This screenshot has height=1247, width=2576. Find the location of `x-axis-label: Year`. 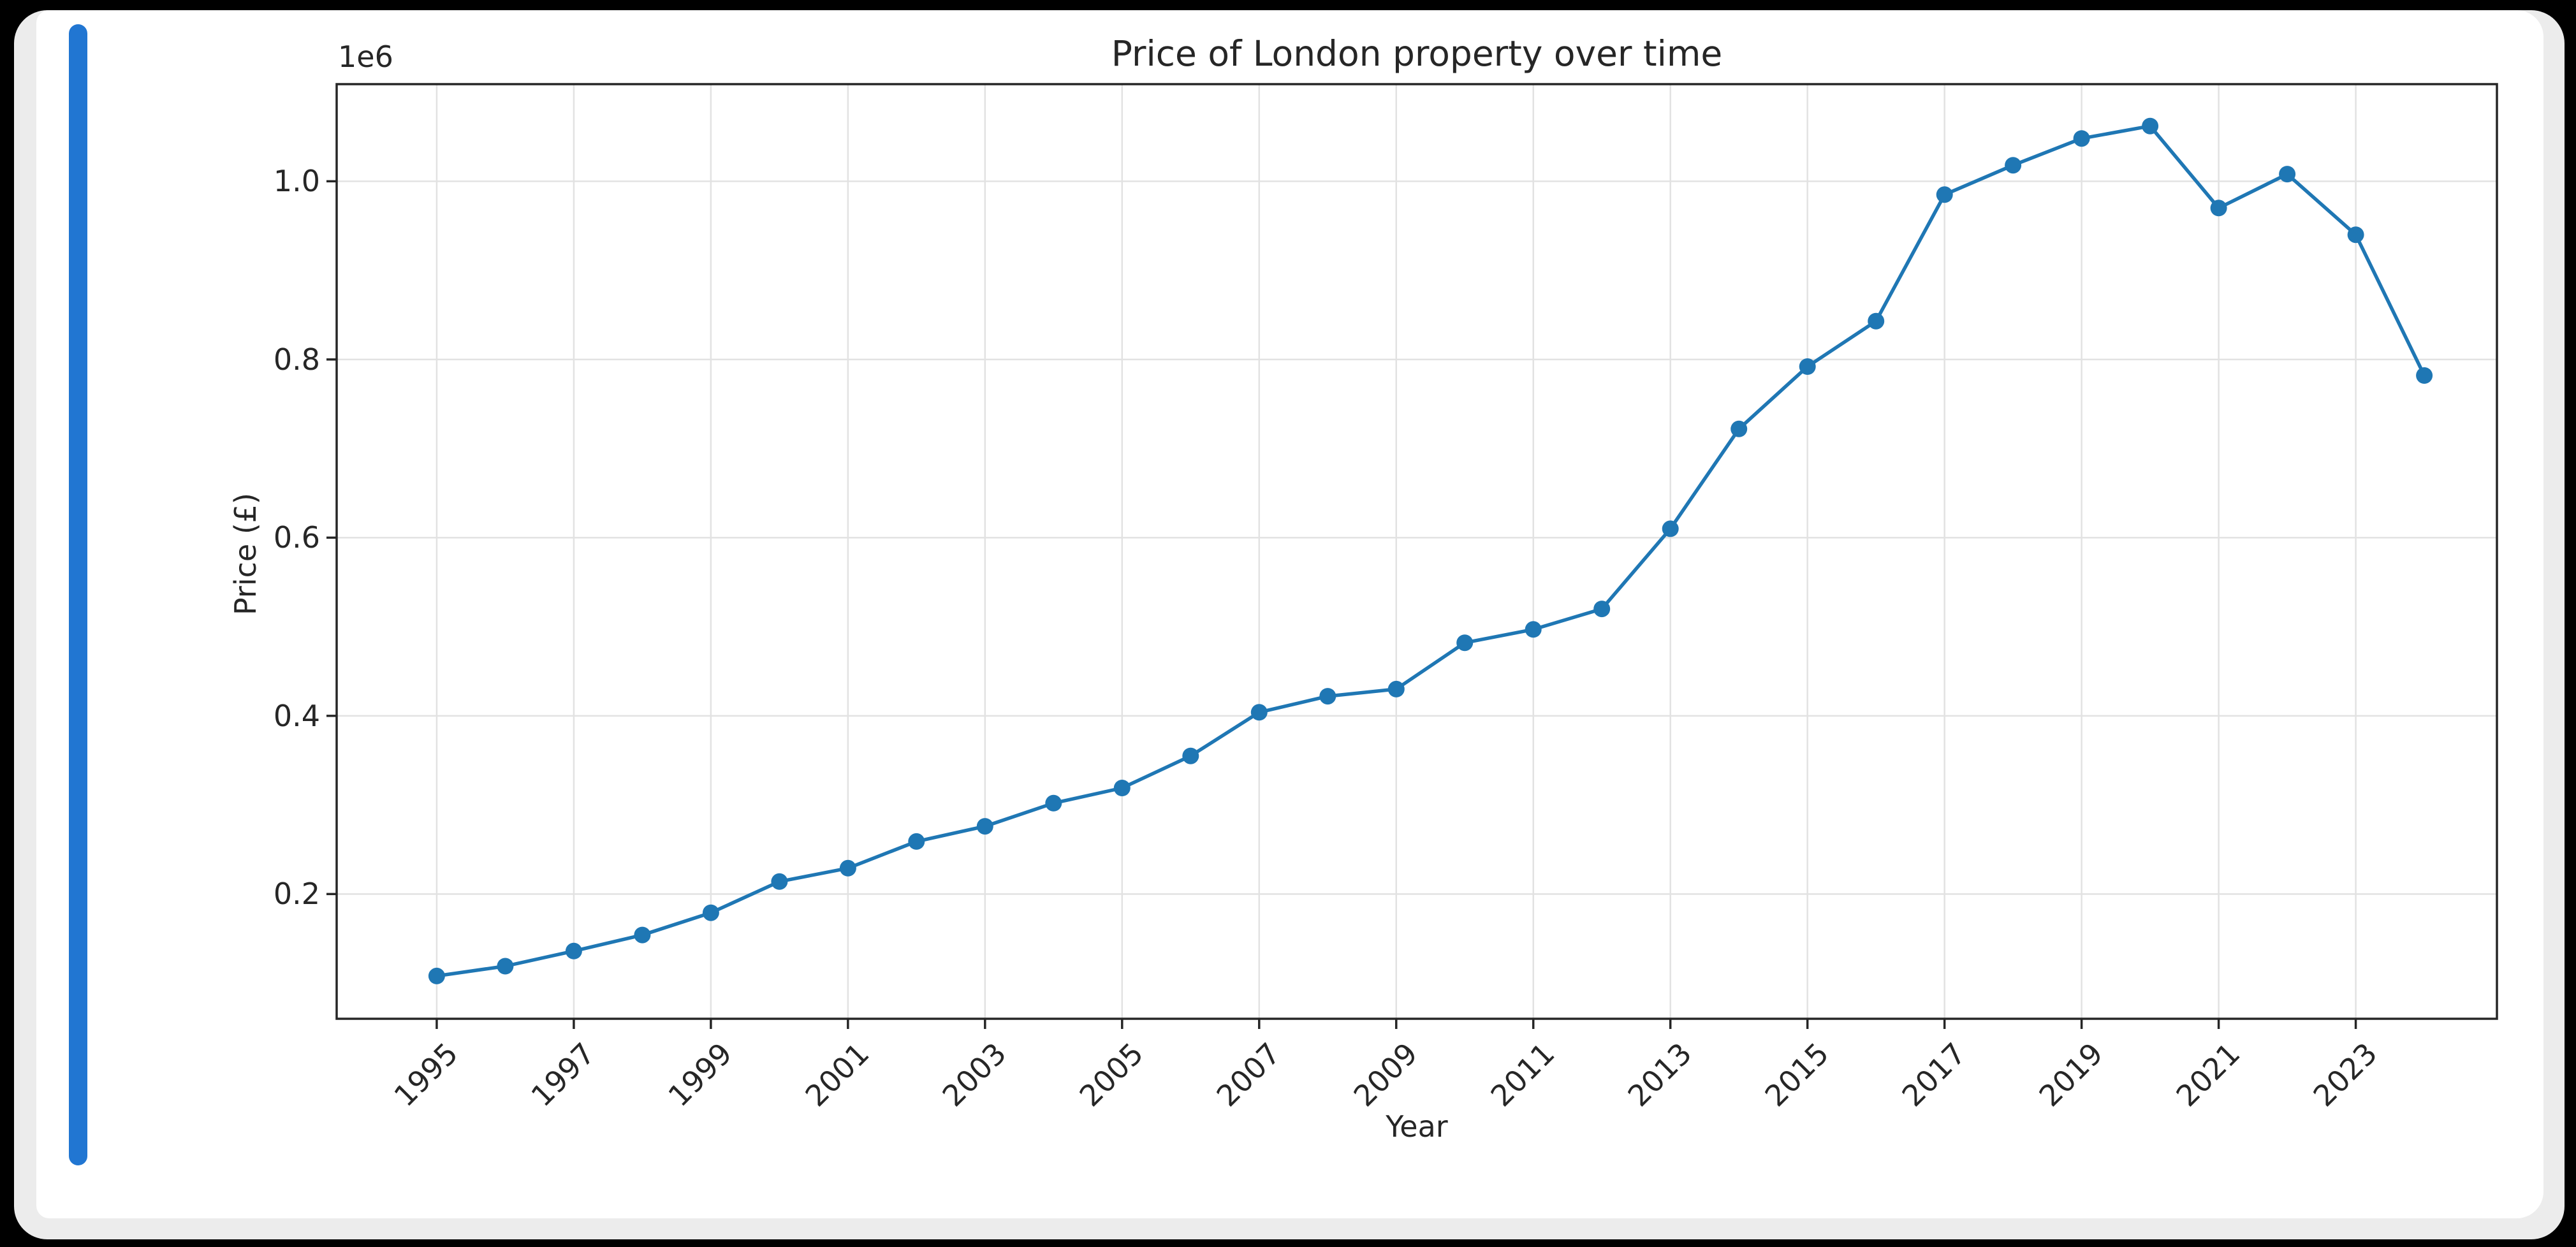

x-axis-label: Year is located at coordinates (1417, 1126).